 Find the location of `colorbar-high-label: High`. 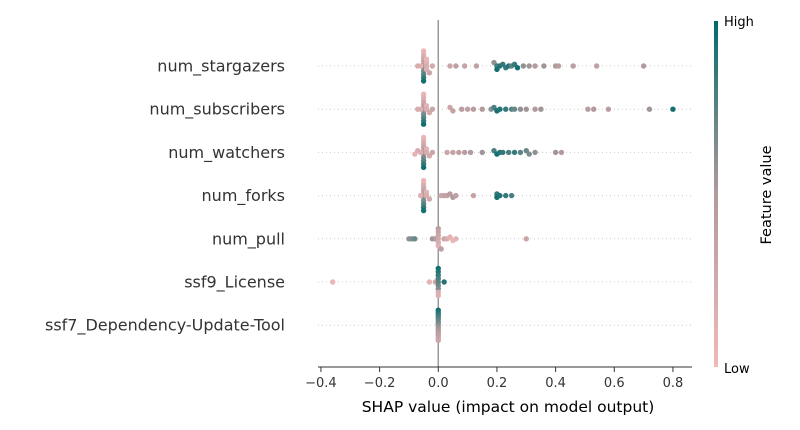

colorbar-high-label: High is located at coordinates (739, 22).